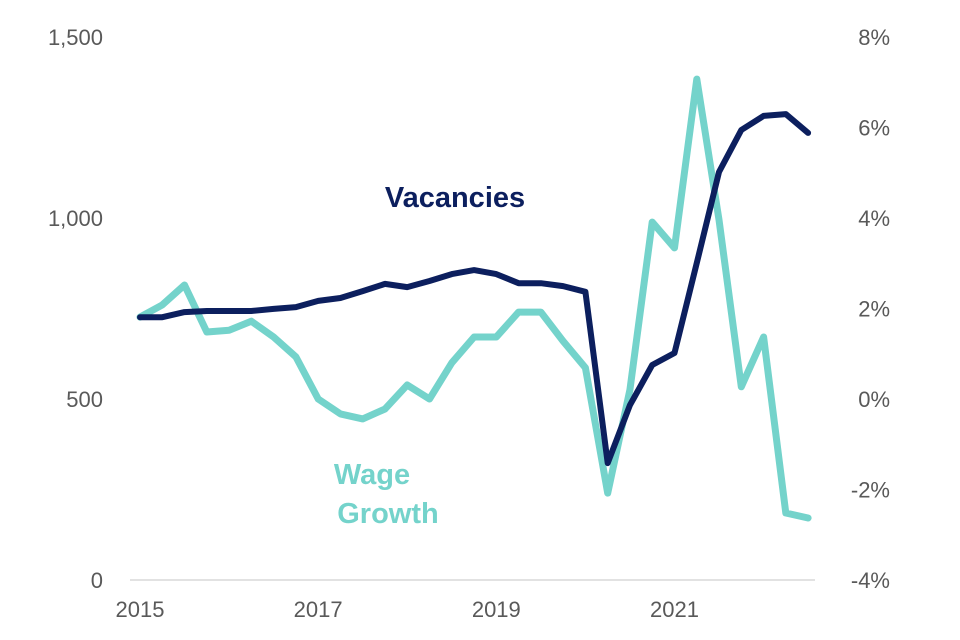 The image size is (960, 640). I want to click on y-right-tick-label: 8%, so click(874, 37).